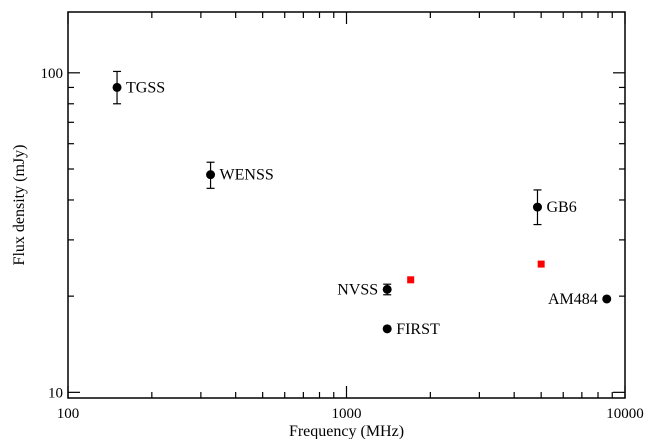 The image size is (648, 439). I want to click on point-label: GB6, so click(561, 207).